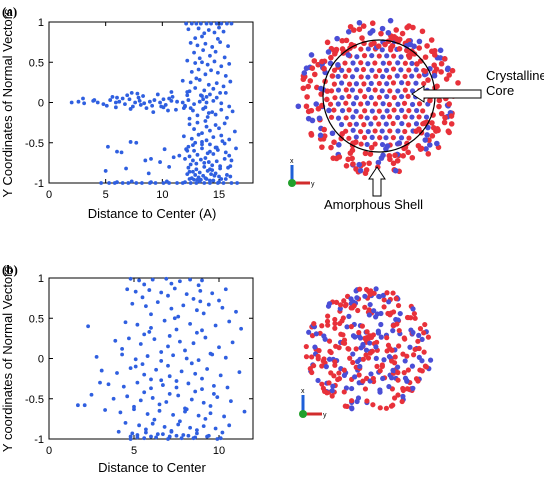 The image size is (544, 478). I want to click on triad-y-label: y, so click(325, 415).